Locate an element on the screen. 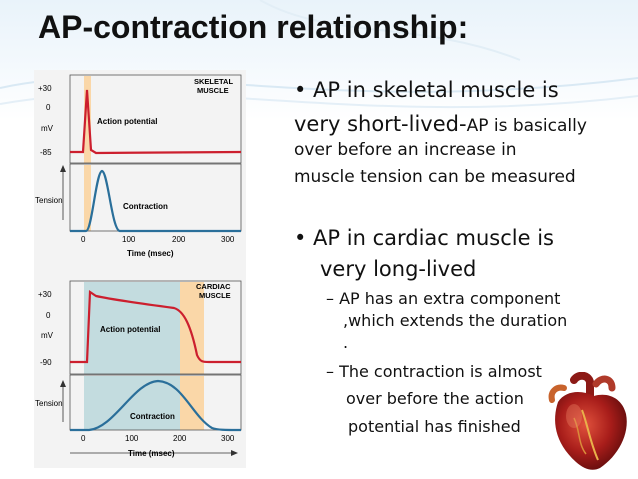 The width and height of the screenshot is (638, 479). cardiac-xtick-100: 100 is located at coordinates (132, 438).